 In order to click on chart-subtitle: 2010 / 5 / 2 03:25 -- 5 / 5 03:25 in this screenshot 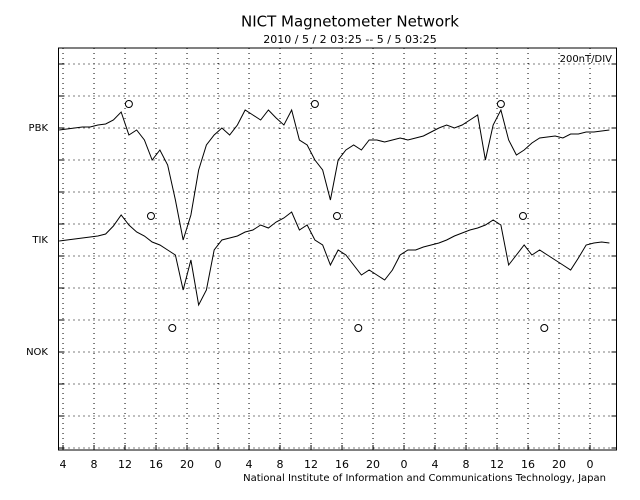, I will do `click(349, 39)`.